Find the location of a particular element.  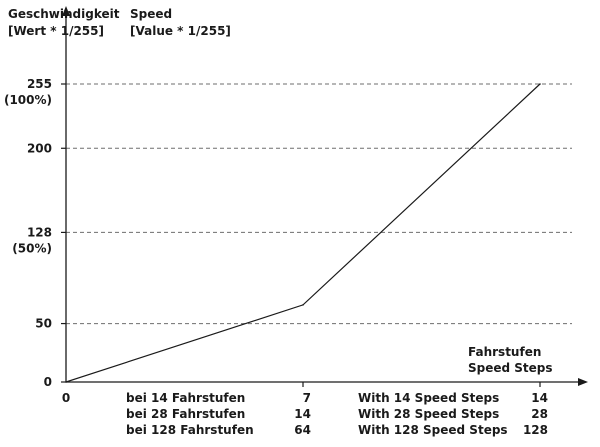

x-group-en-3: With 128 Speed Steps is located at coordinates (433, 430).